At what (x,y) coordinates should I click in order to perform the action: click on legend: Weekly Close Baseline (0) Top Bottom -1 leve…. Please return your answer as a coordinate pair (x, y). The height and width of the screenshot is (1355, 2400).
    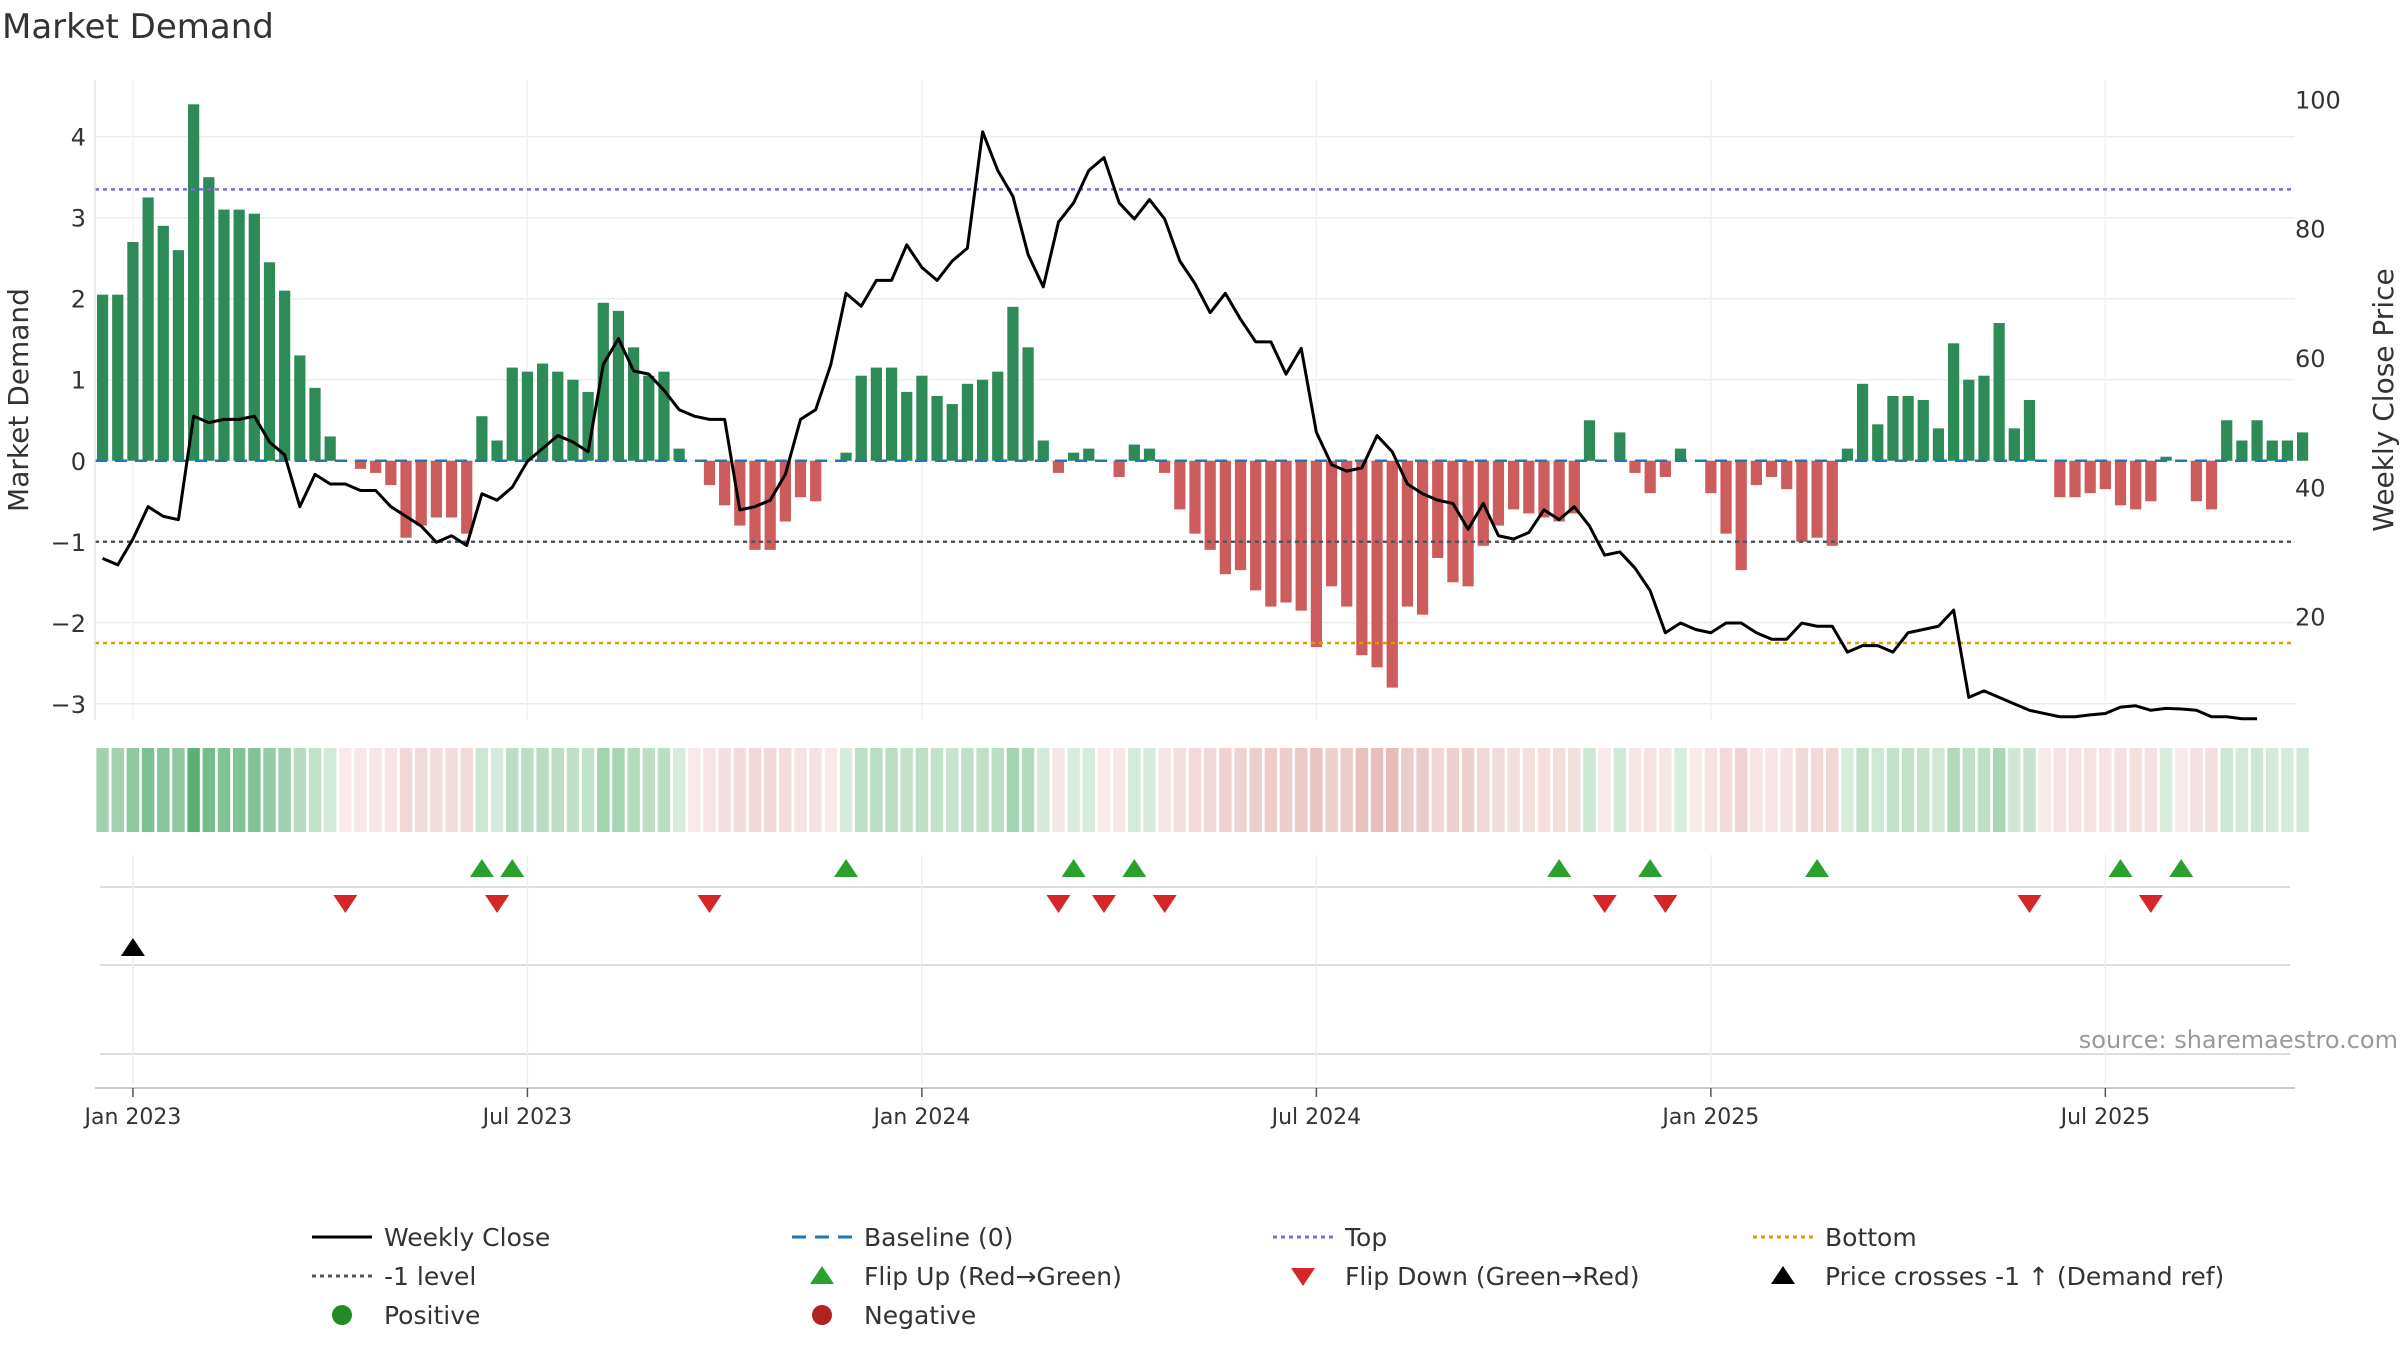
    Looking at the image, I should click on (1268, 1276).